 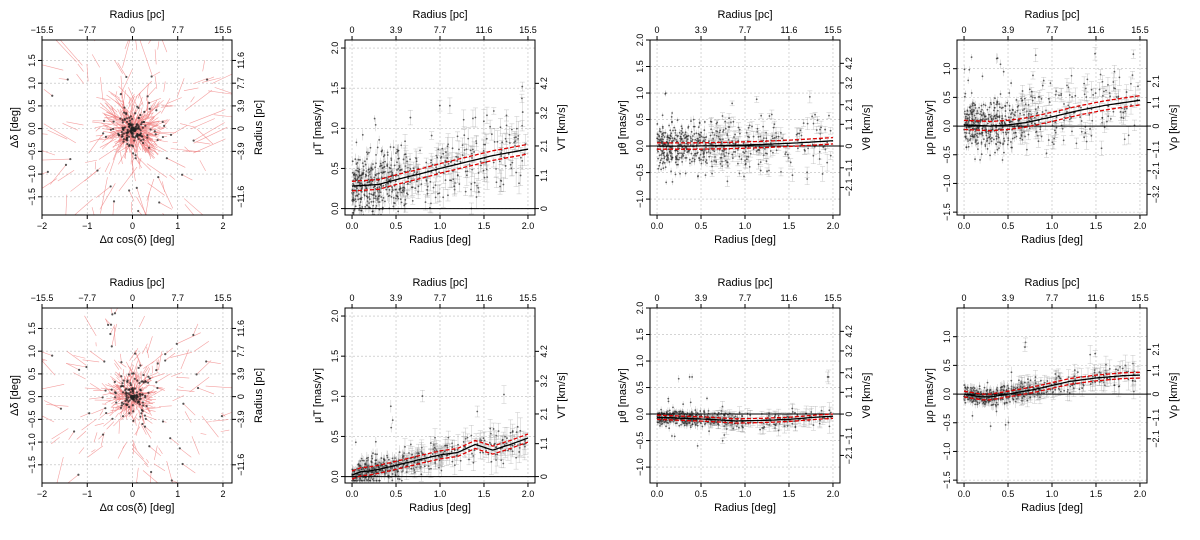 I want to click on y-axis-right: 0 1.1 2.1 3.2 4.2, so click(x=542, y=144).